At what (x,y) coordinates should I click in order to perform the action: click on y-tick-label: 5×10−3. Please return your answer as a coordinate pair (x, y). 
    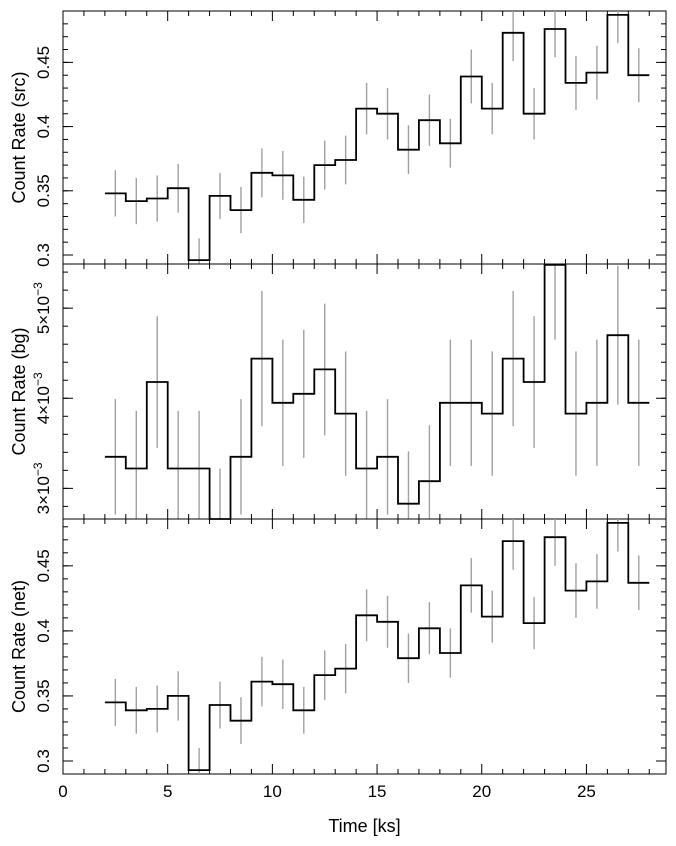
    Looking at the image, I should click on (42, 308).